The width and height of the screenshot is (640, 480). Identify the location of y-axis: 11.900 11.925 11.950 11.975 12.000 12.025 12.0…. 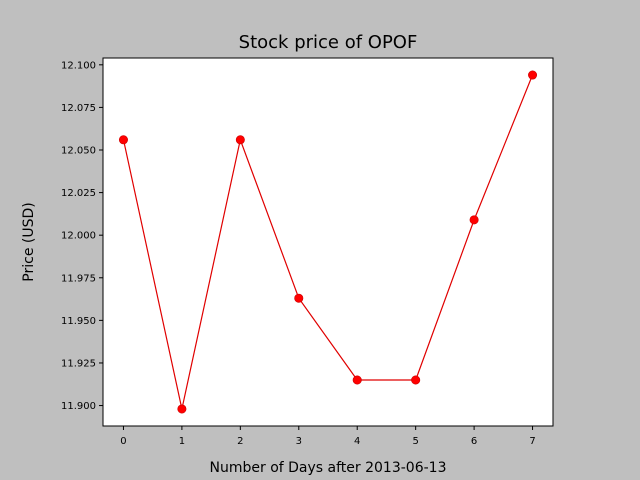
(82, 236).